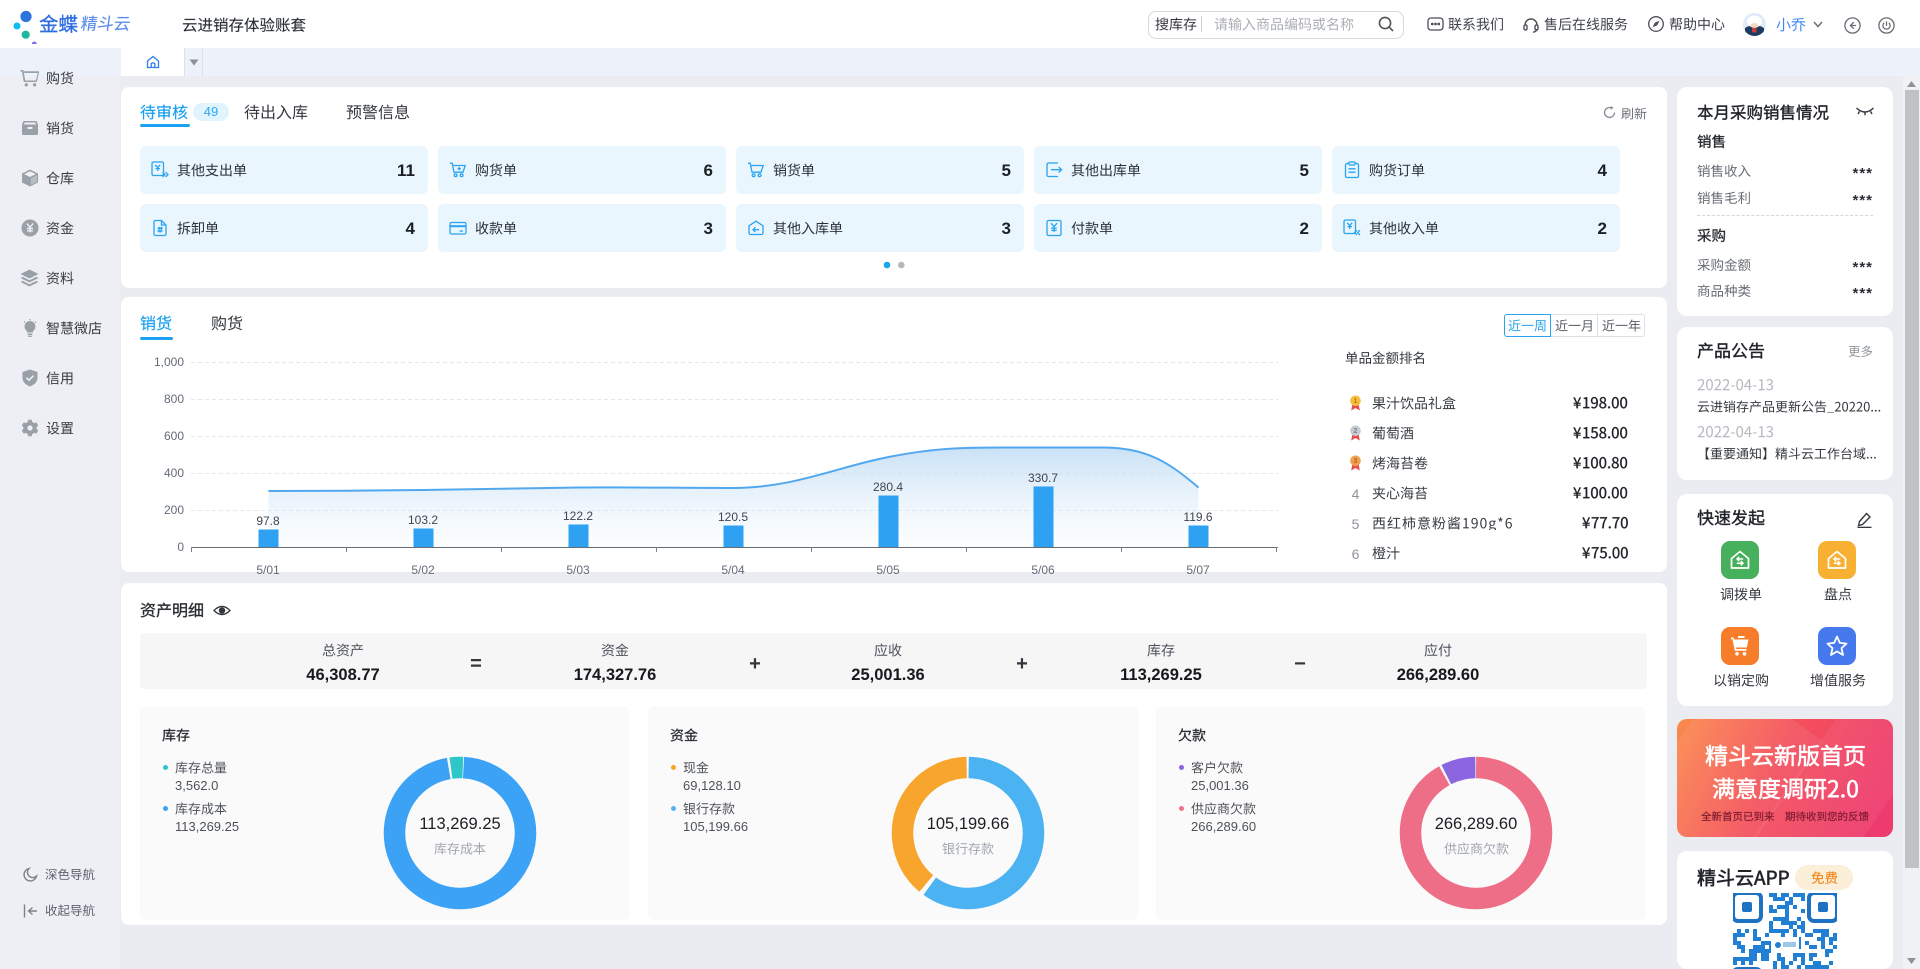 The height and width of the screenshot is (969, 1920). I want to click on svg-text: 2, so click(1356, 431).